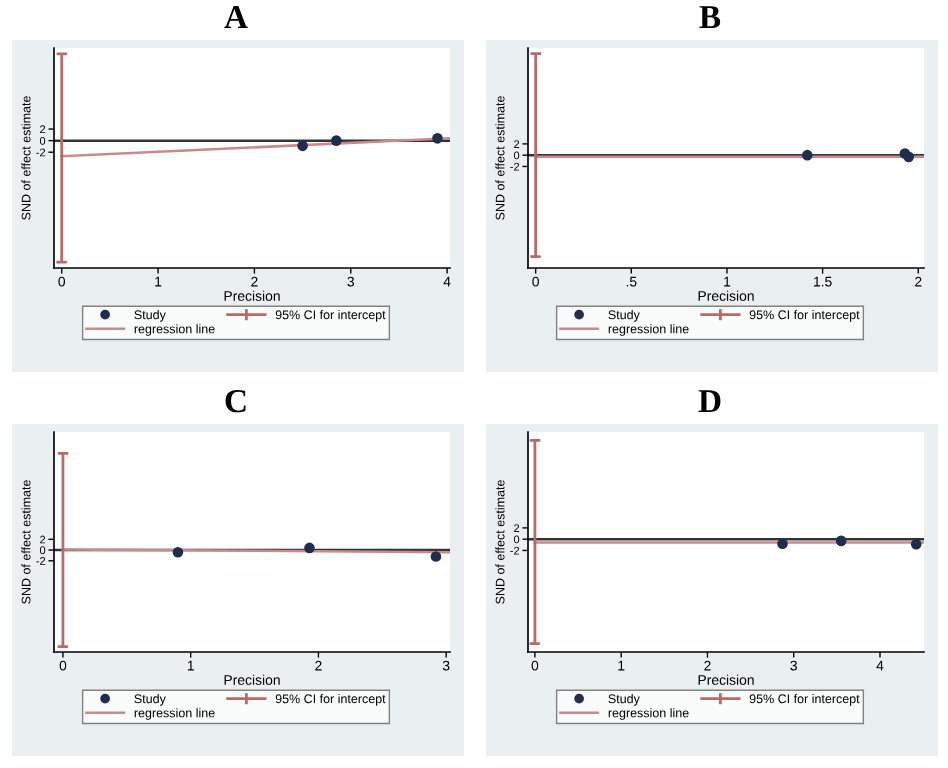  I want to click on chart-title: A, so click(236, 17).